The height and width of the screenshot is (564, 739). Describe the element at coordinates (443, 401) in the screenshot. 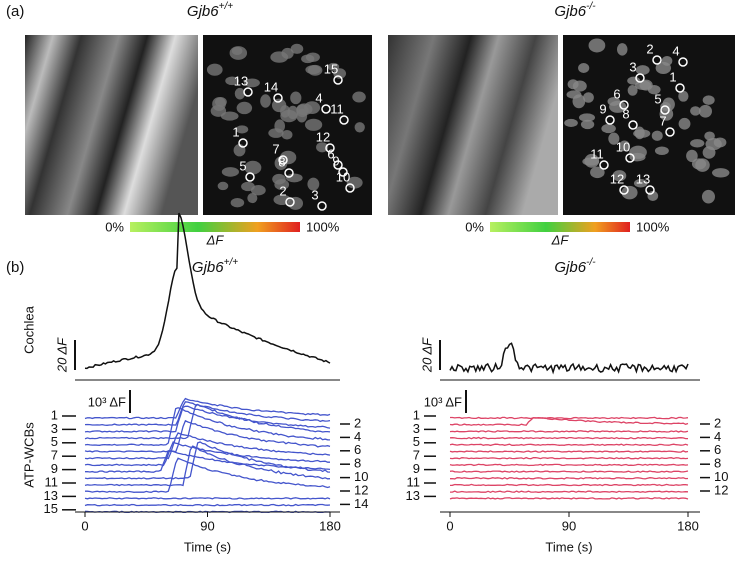

I see `scale-label: 10³ ΔF` at that location.